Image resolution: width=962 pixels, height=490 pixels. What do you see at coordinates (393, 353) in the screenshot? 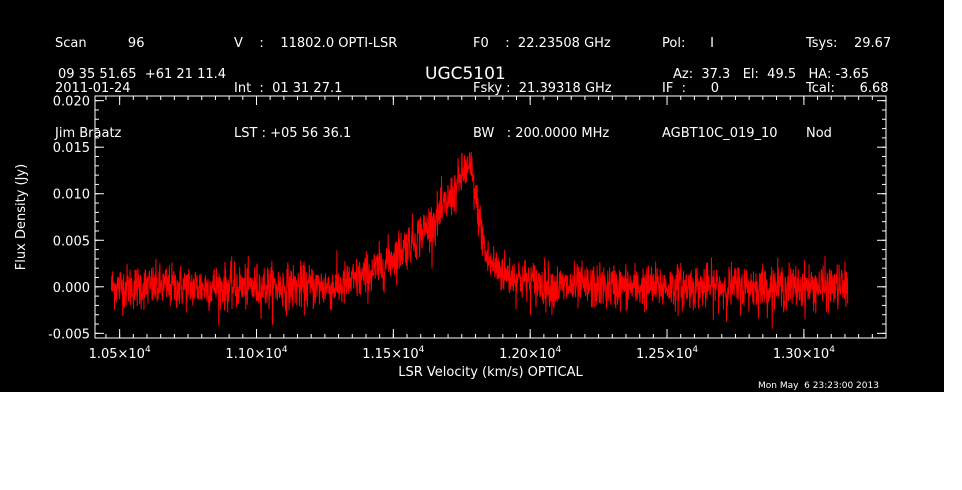
I see `x-tick-label: 1.15×10⁴` at bounding box center [393, 353].